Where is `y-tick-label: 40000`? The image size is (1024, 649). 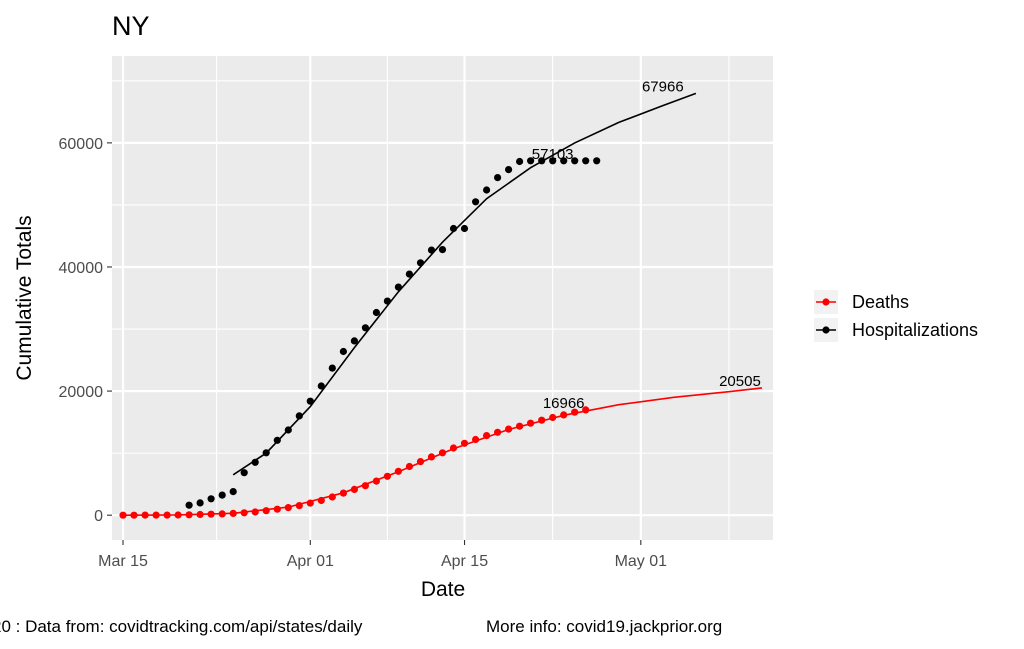 y-tick-label: 40000 is located at coordinates (81, 268).